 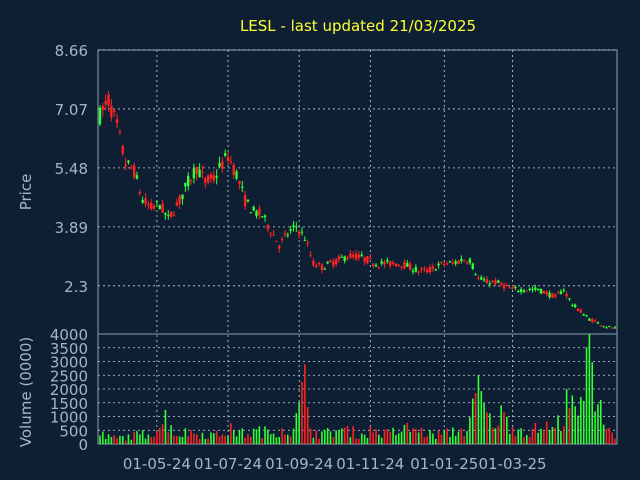 I want to click on price-tick-label: 3.89, so click(x=71, y=228).